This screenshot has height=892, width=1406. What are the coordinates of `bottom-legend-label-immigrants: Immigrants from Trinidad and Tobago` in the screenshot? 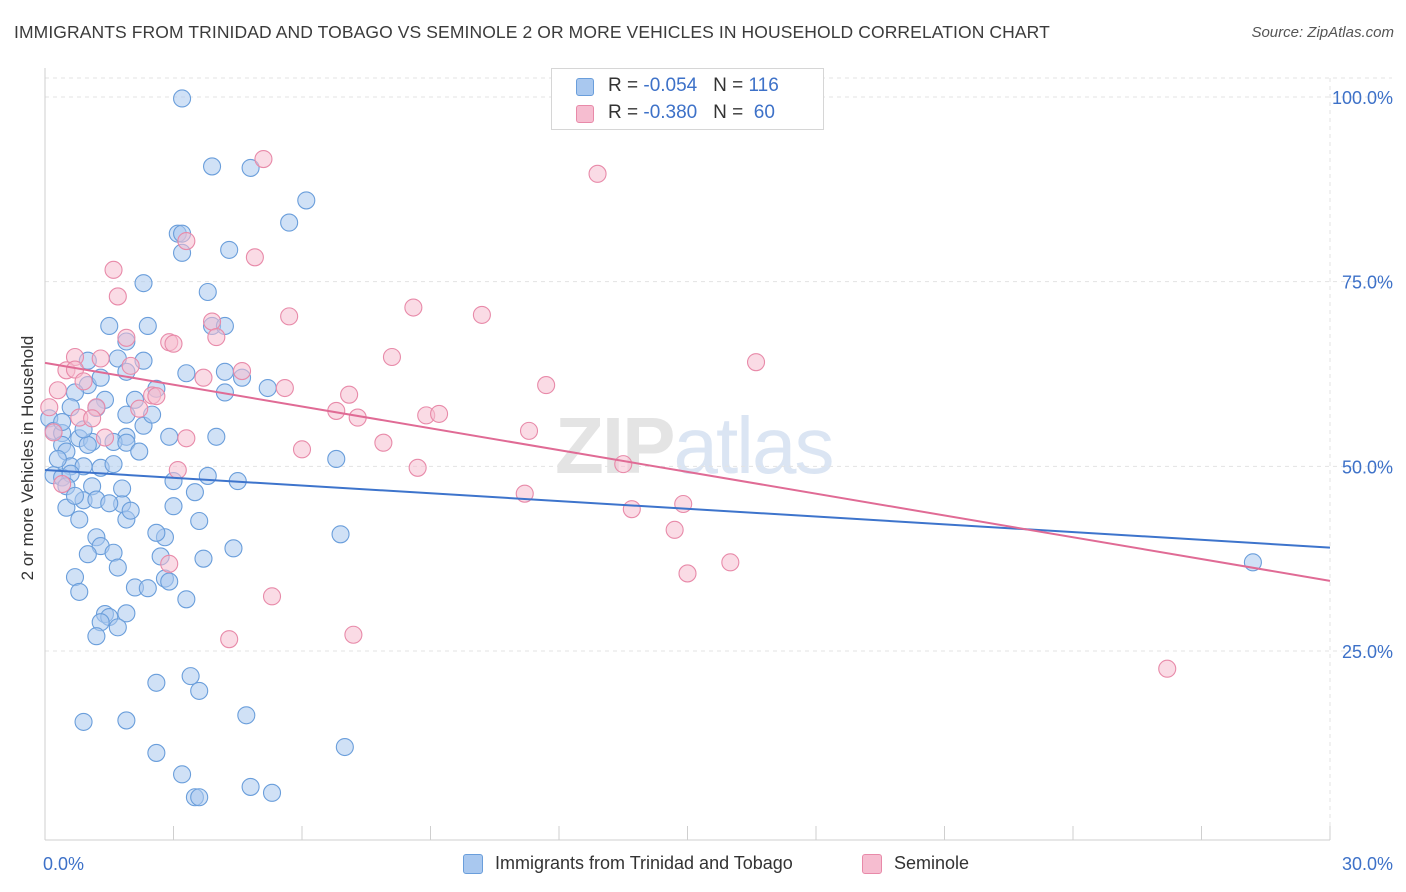 It's located at (644, 863).